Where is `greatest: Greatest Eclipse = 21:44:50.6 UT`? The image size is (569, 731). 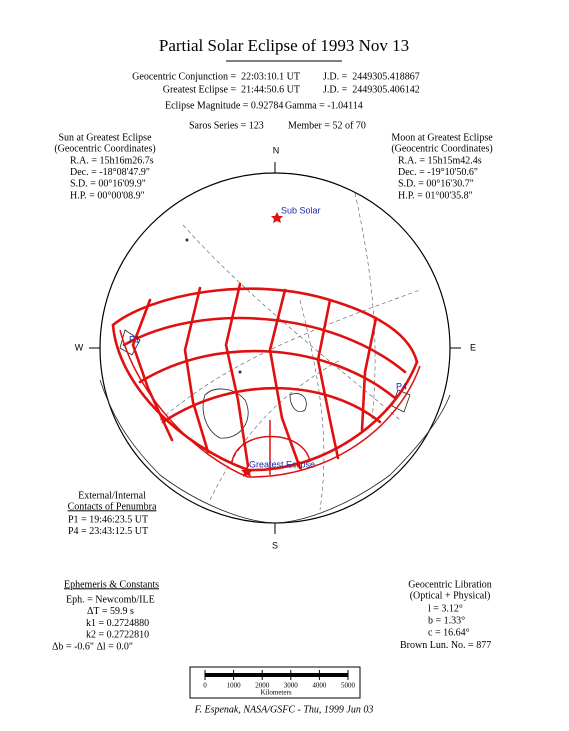 greatest: Greatest Eclipse = 21:44:50.6 UT is located at coordinates (231, 89).